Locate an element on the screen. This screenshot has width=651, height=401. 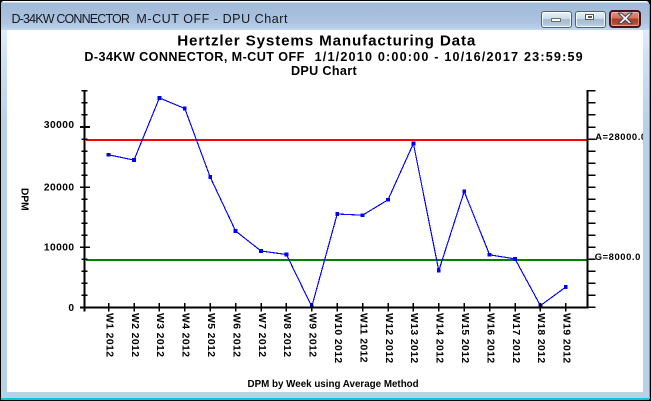
svg-text: W3 2012 is located at coordinates (159, 335).